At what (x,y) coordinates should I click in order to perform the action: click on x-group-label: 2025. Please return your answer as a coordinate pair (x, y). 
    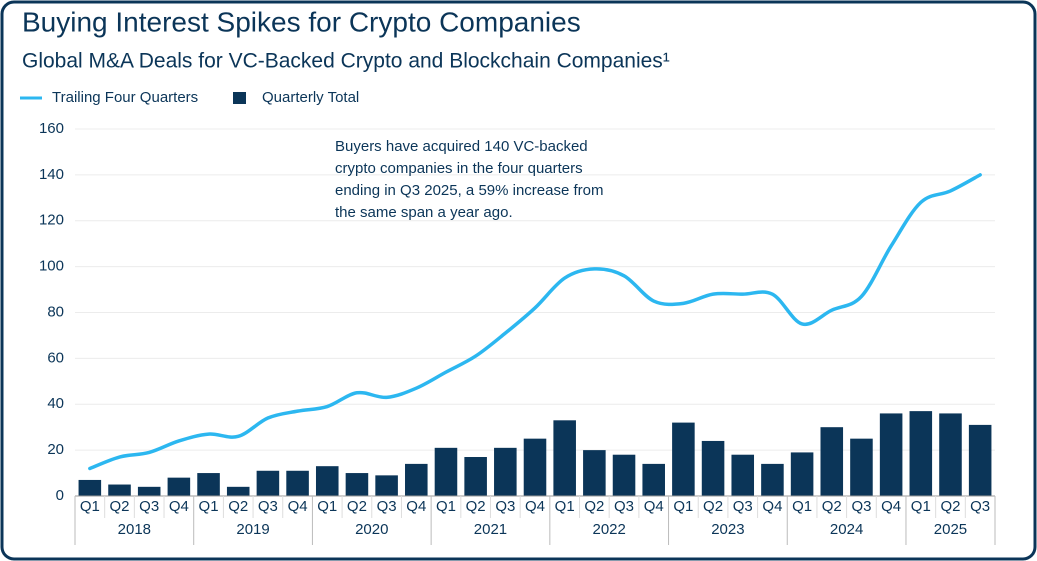
    Looking at the image, I should click on (950, 529).